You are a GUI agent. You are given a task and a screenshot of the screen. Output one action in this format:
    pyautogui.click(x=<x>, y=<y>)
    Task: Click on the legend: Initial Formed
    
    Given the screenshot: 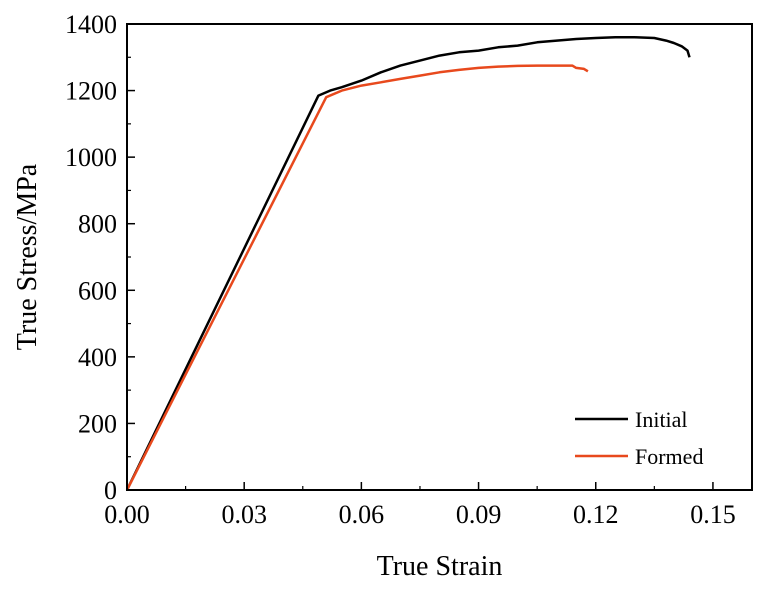 What is the action you would take?
    pyautogui.click(x=639, y=438)
    